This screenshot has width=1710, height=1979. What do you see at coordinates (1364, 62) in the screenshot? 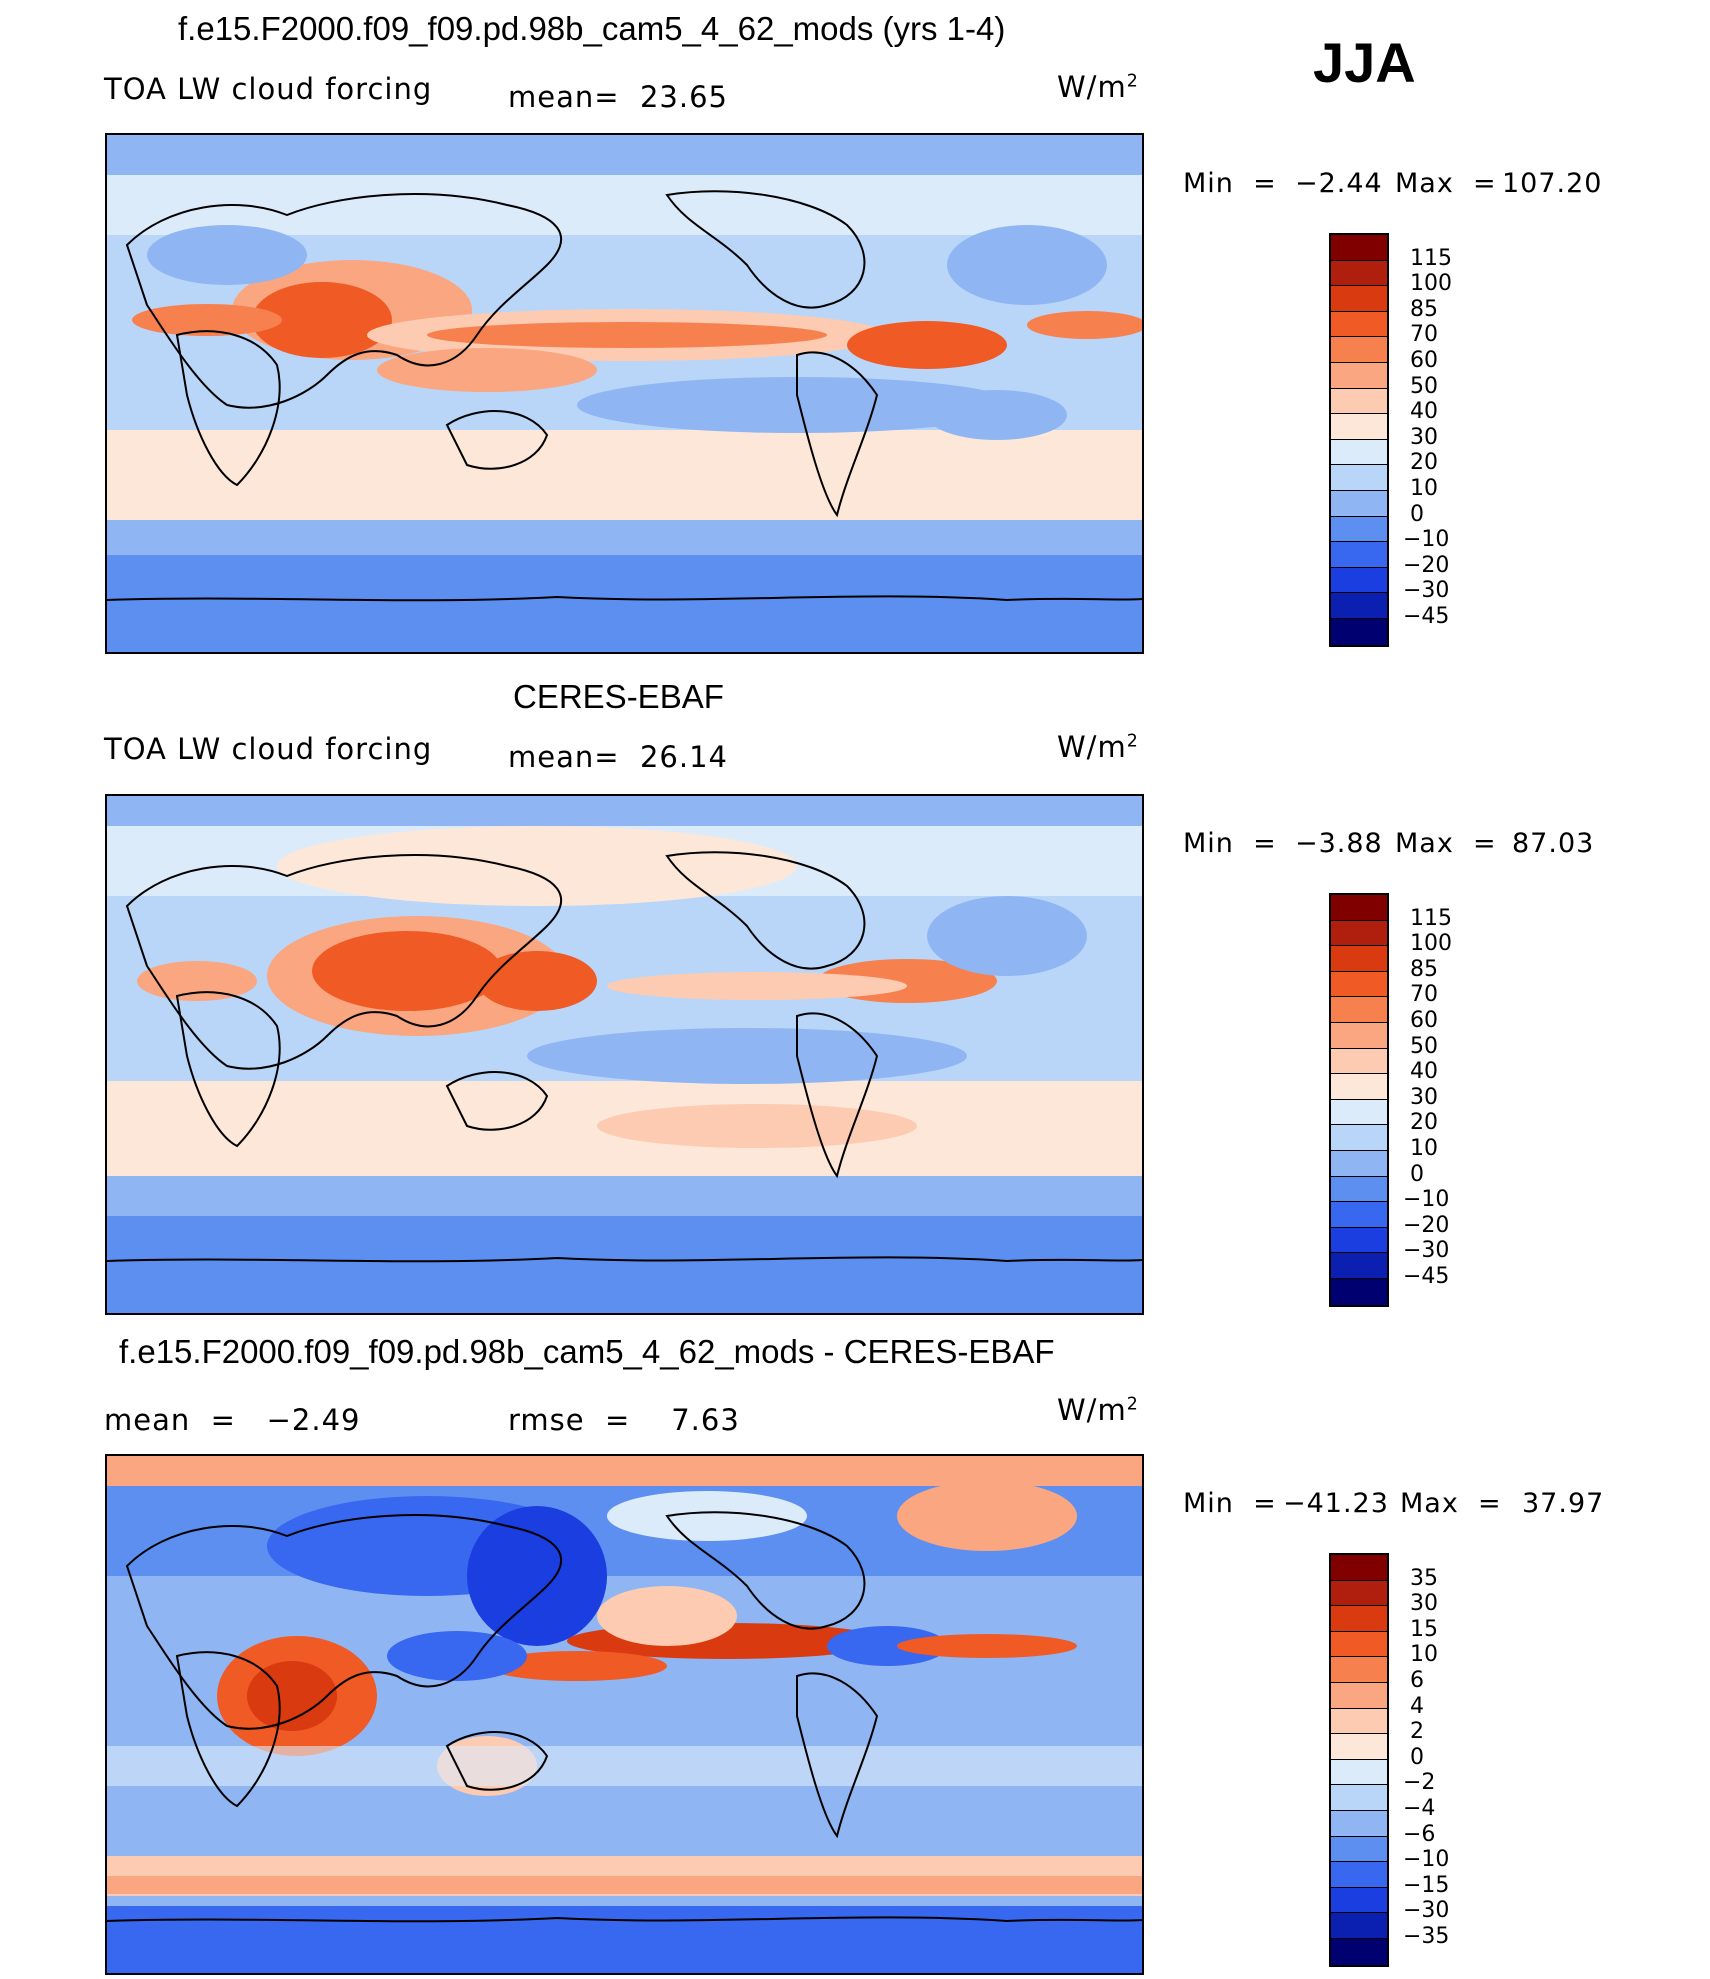
I see `season-label: JJA` at bounding box center [1364, 62].